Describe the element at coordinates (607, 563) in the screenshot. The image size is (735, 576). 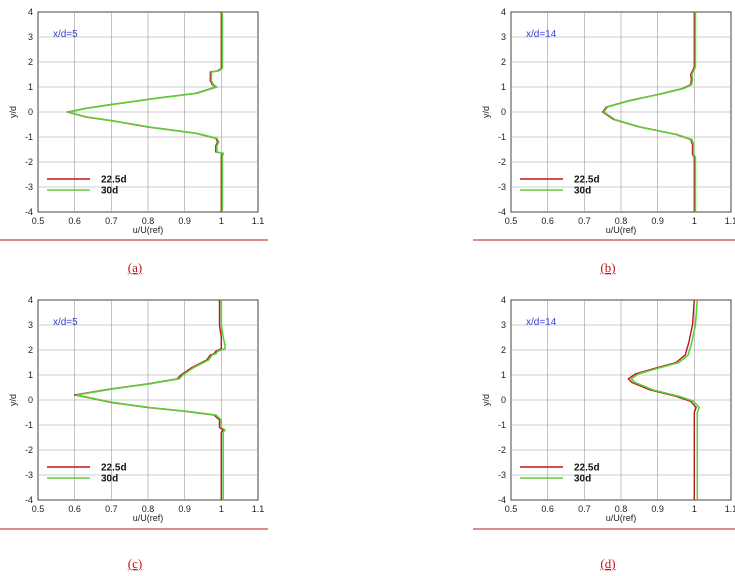
I see `panel-caption: (d)` at that location.